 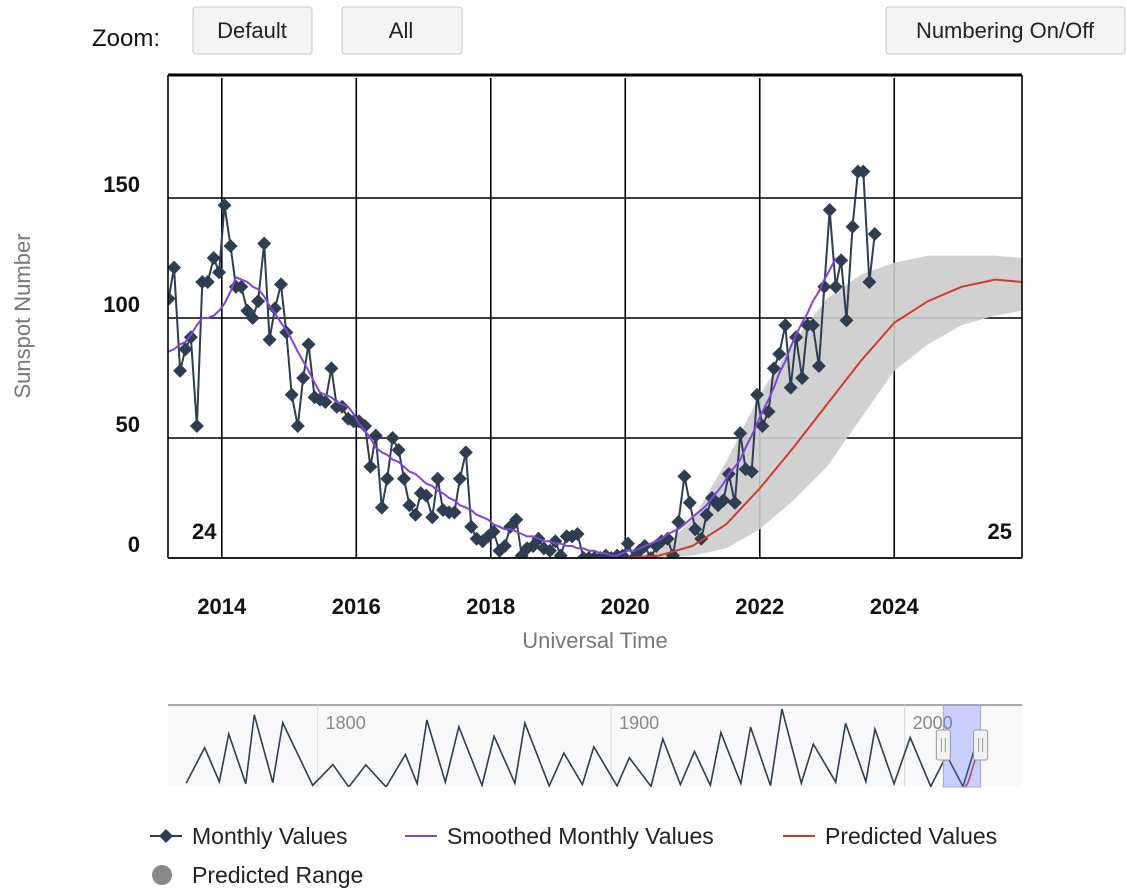 What do you see at coordinates (121, 304) in the screenshot?
I see `y-tick-label: 100` at bounding box center [121, 304].